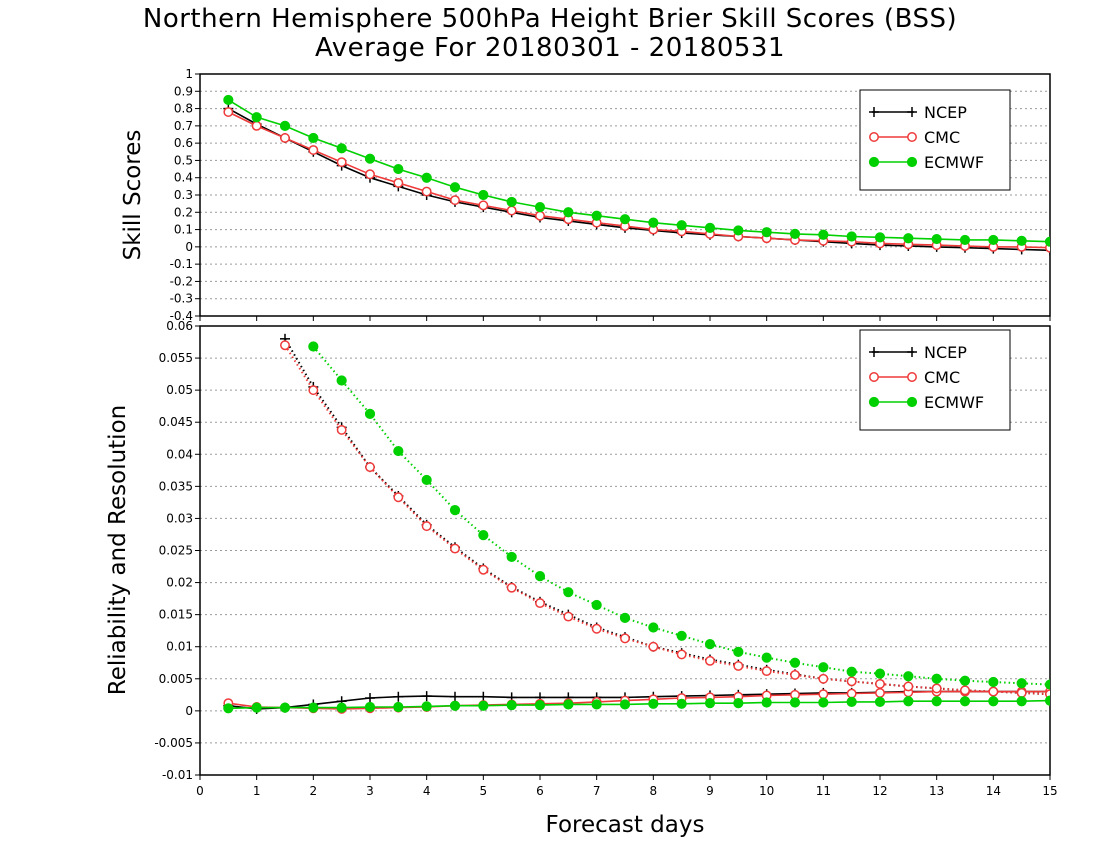 Image resolution: width=1100 pixels, height=850 pixels. What do you see at coordinates (183, 178) in the screenshot?
I see `y-tick-label: 0.4` at bounding box center [183, 178].